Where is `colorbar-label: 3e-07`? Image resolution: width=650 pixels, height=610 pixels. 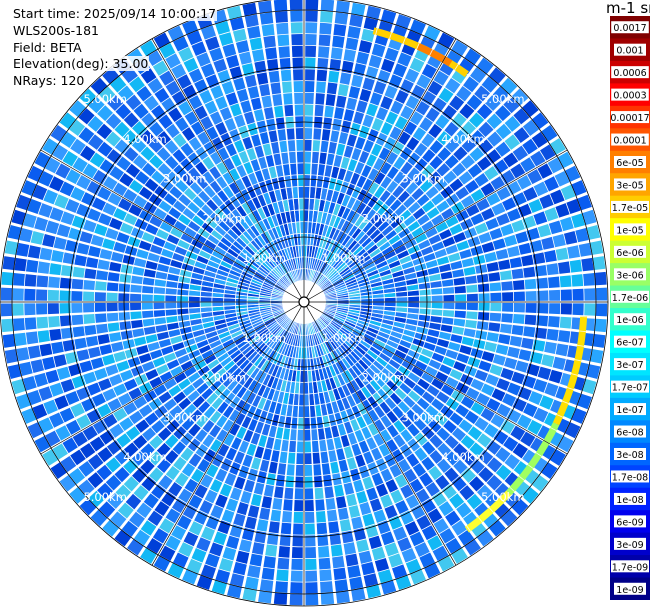 colorbar-label: 3e-07 is located at coordinates (629, 365).